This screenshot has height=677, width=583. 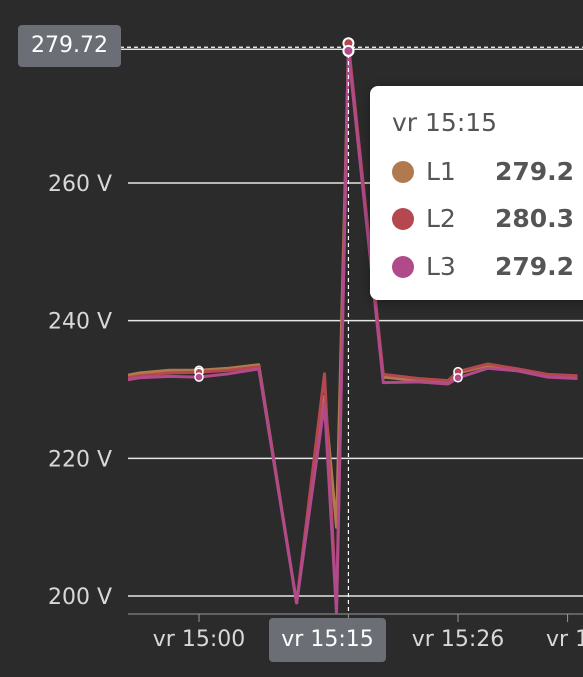 What do you see at coordinates (327, 640) in the screenshot?
I see `crosshair-x-time-label: vr 15:15` at bounding box center [327, 640].